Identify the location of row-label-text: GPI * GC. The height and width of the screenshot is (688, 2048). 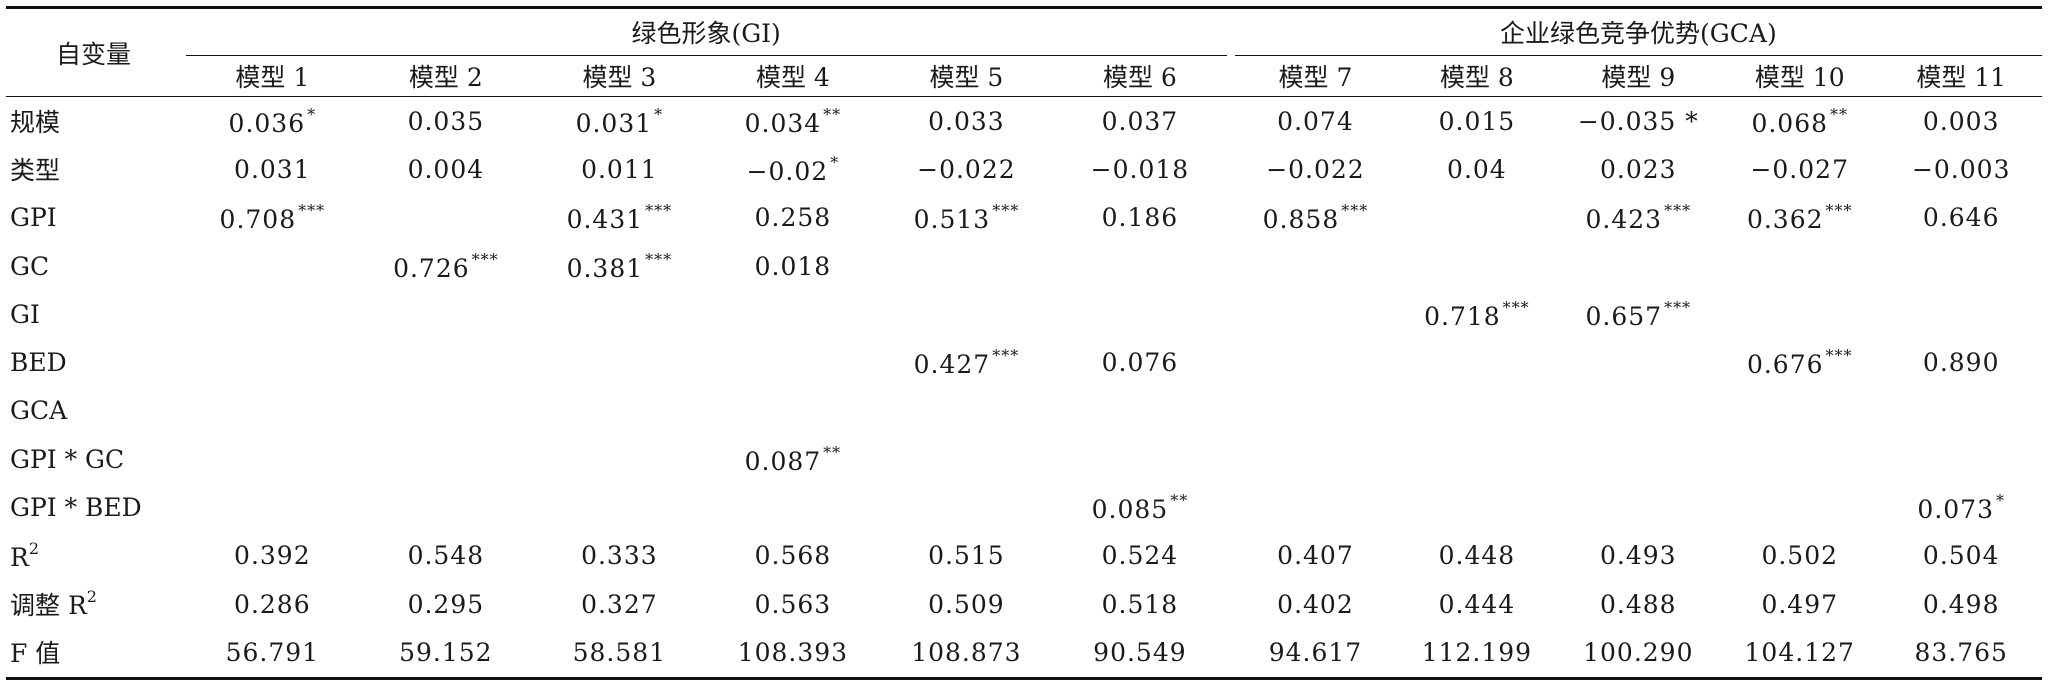
(67, 459).